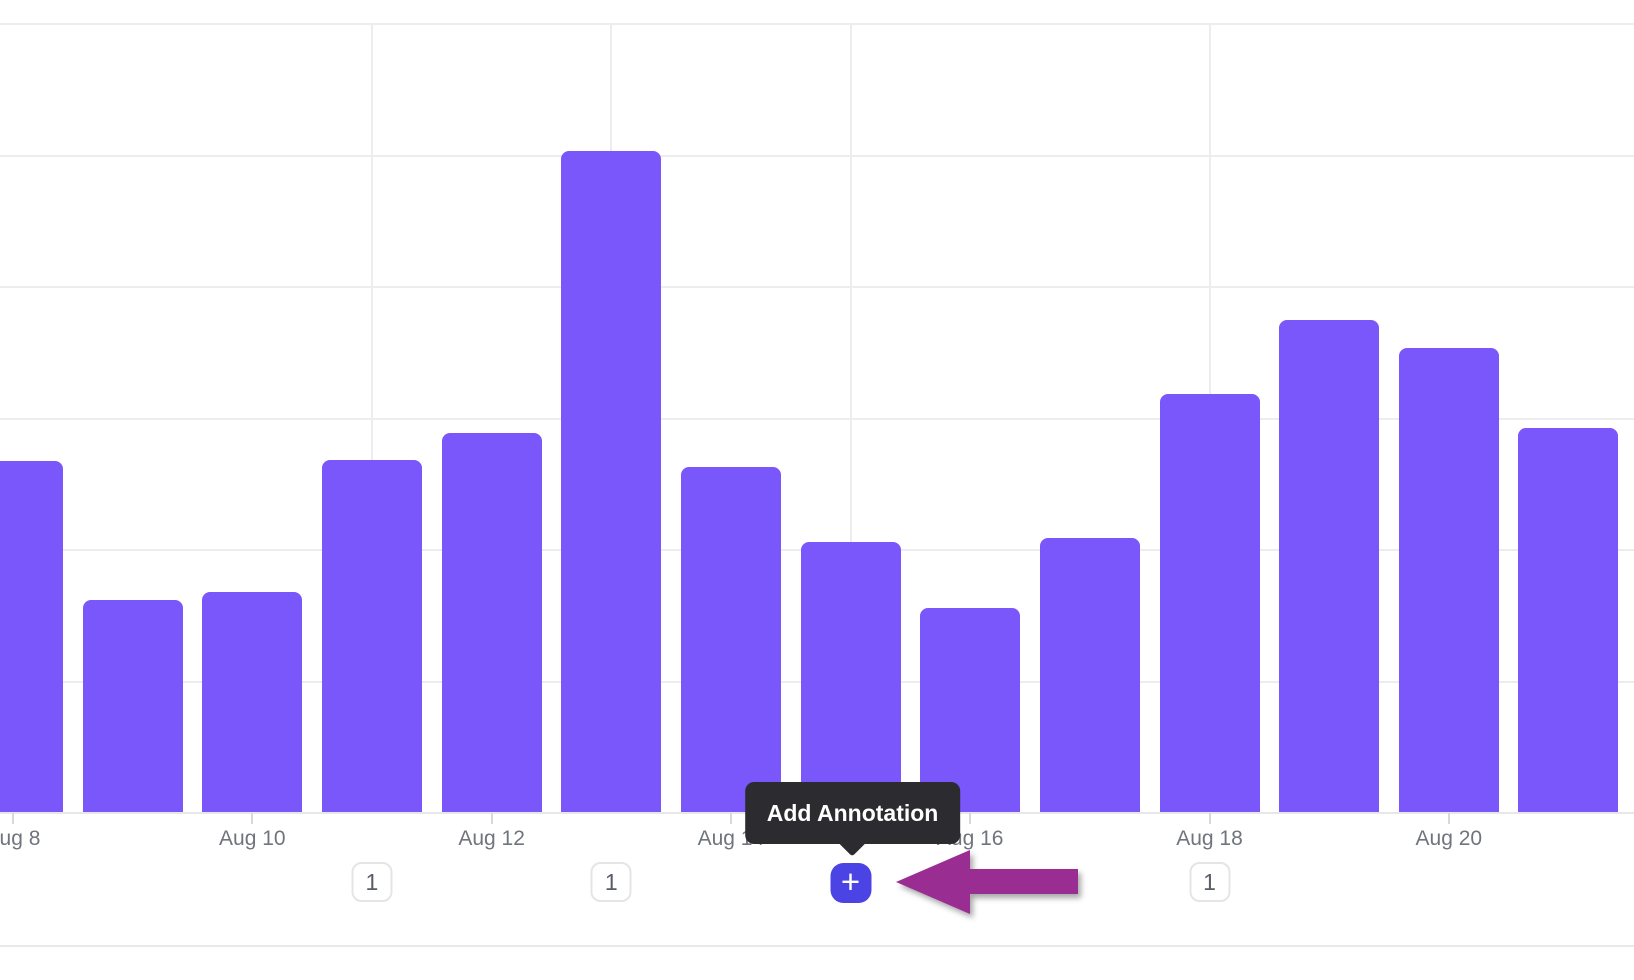 Image resolution: width=1634 pixels, height=980 pixels. I want to click on x-axis-label: Aug 8, so click(20, 838).